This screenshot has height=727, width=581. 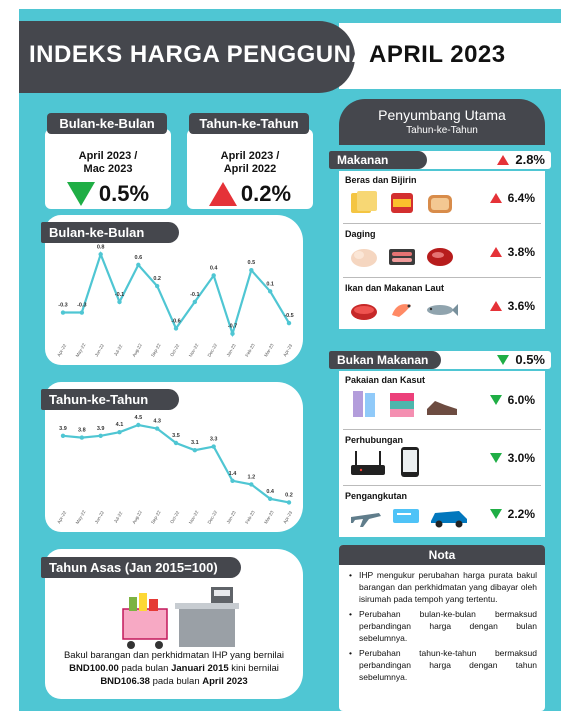 I want to click on nonfood-item-2-title: Perhubungan, so click(x=374, y=440).